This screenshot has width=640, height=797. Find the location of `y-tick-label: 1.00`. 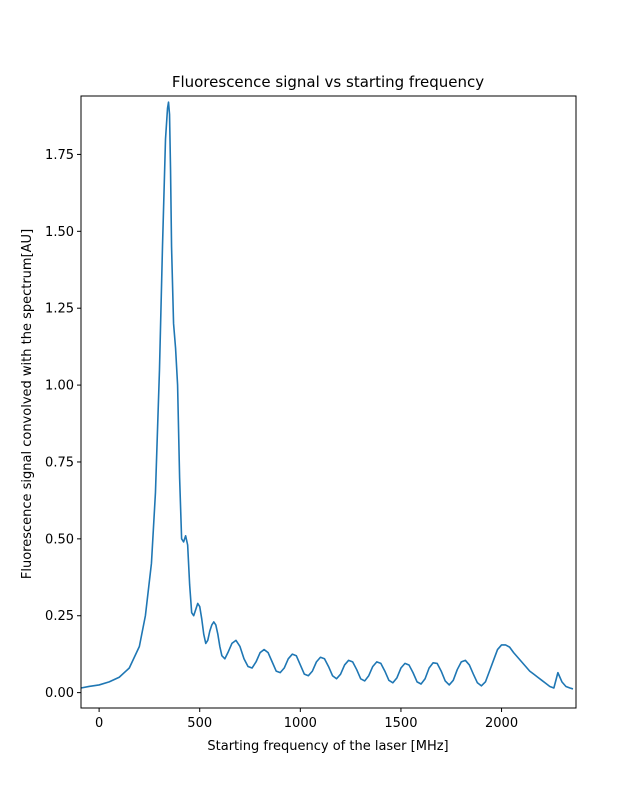

y-tick-label: 1.00 is located at coordinates (59, 386).